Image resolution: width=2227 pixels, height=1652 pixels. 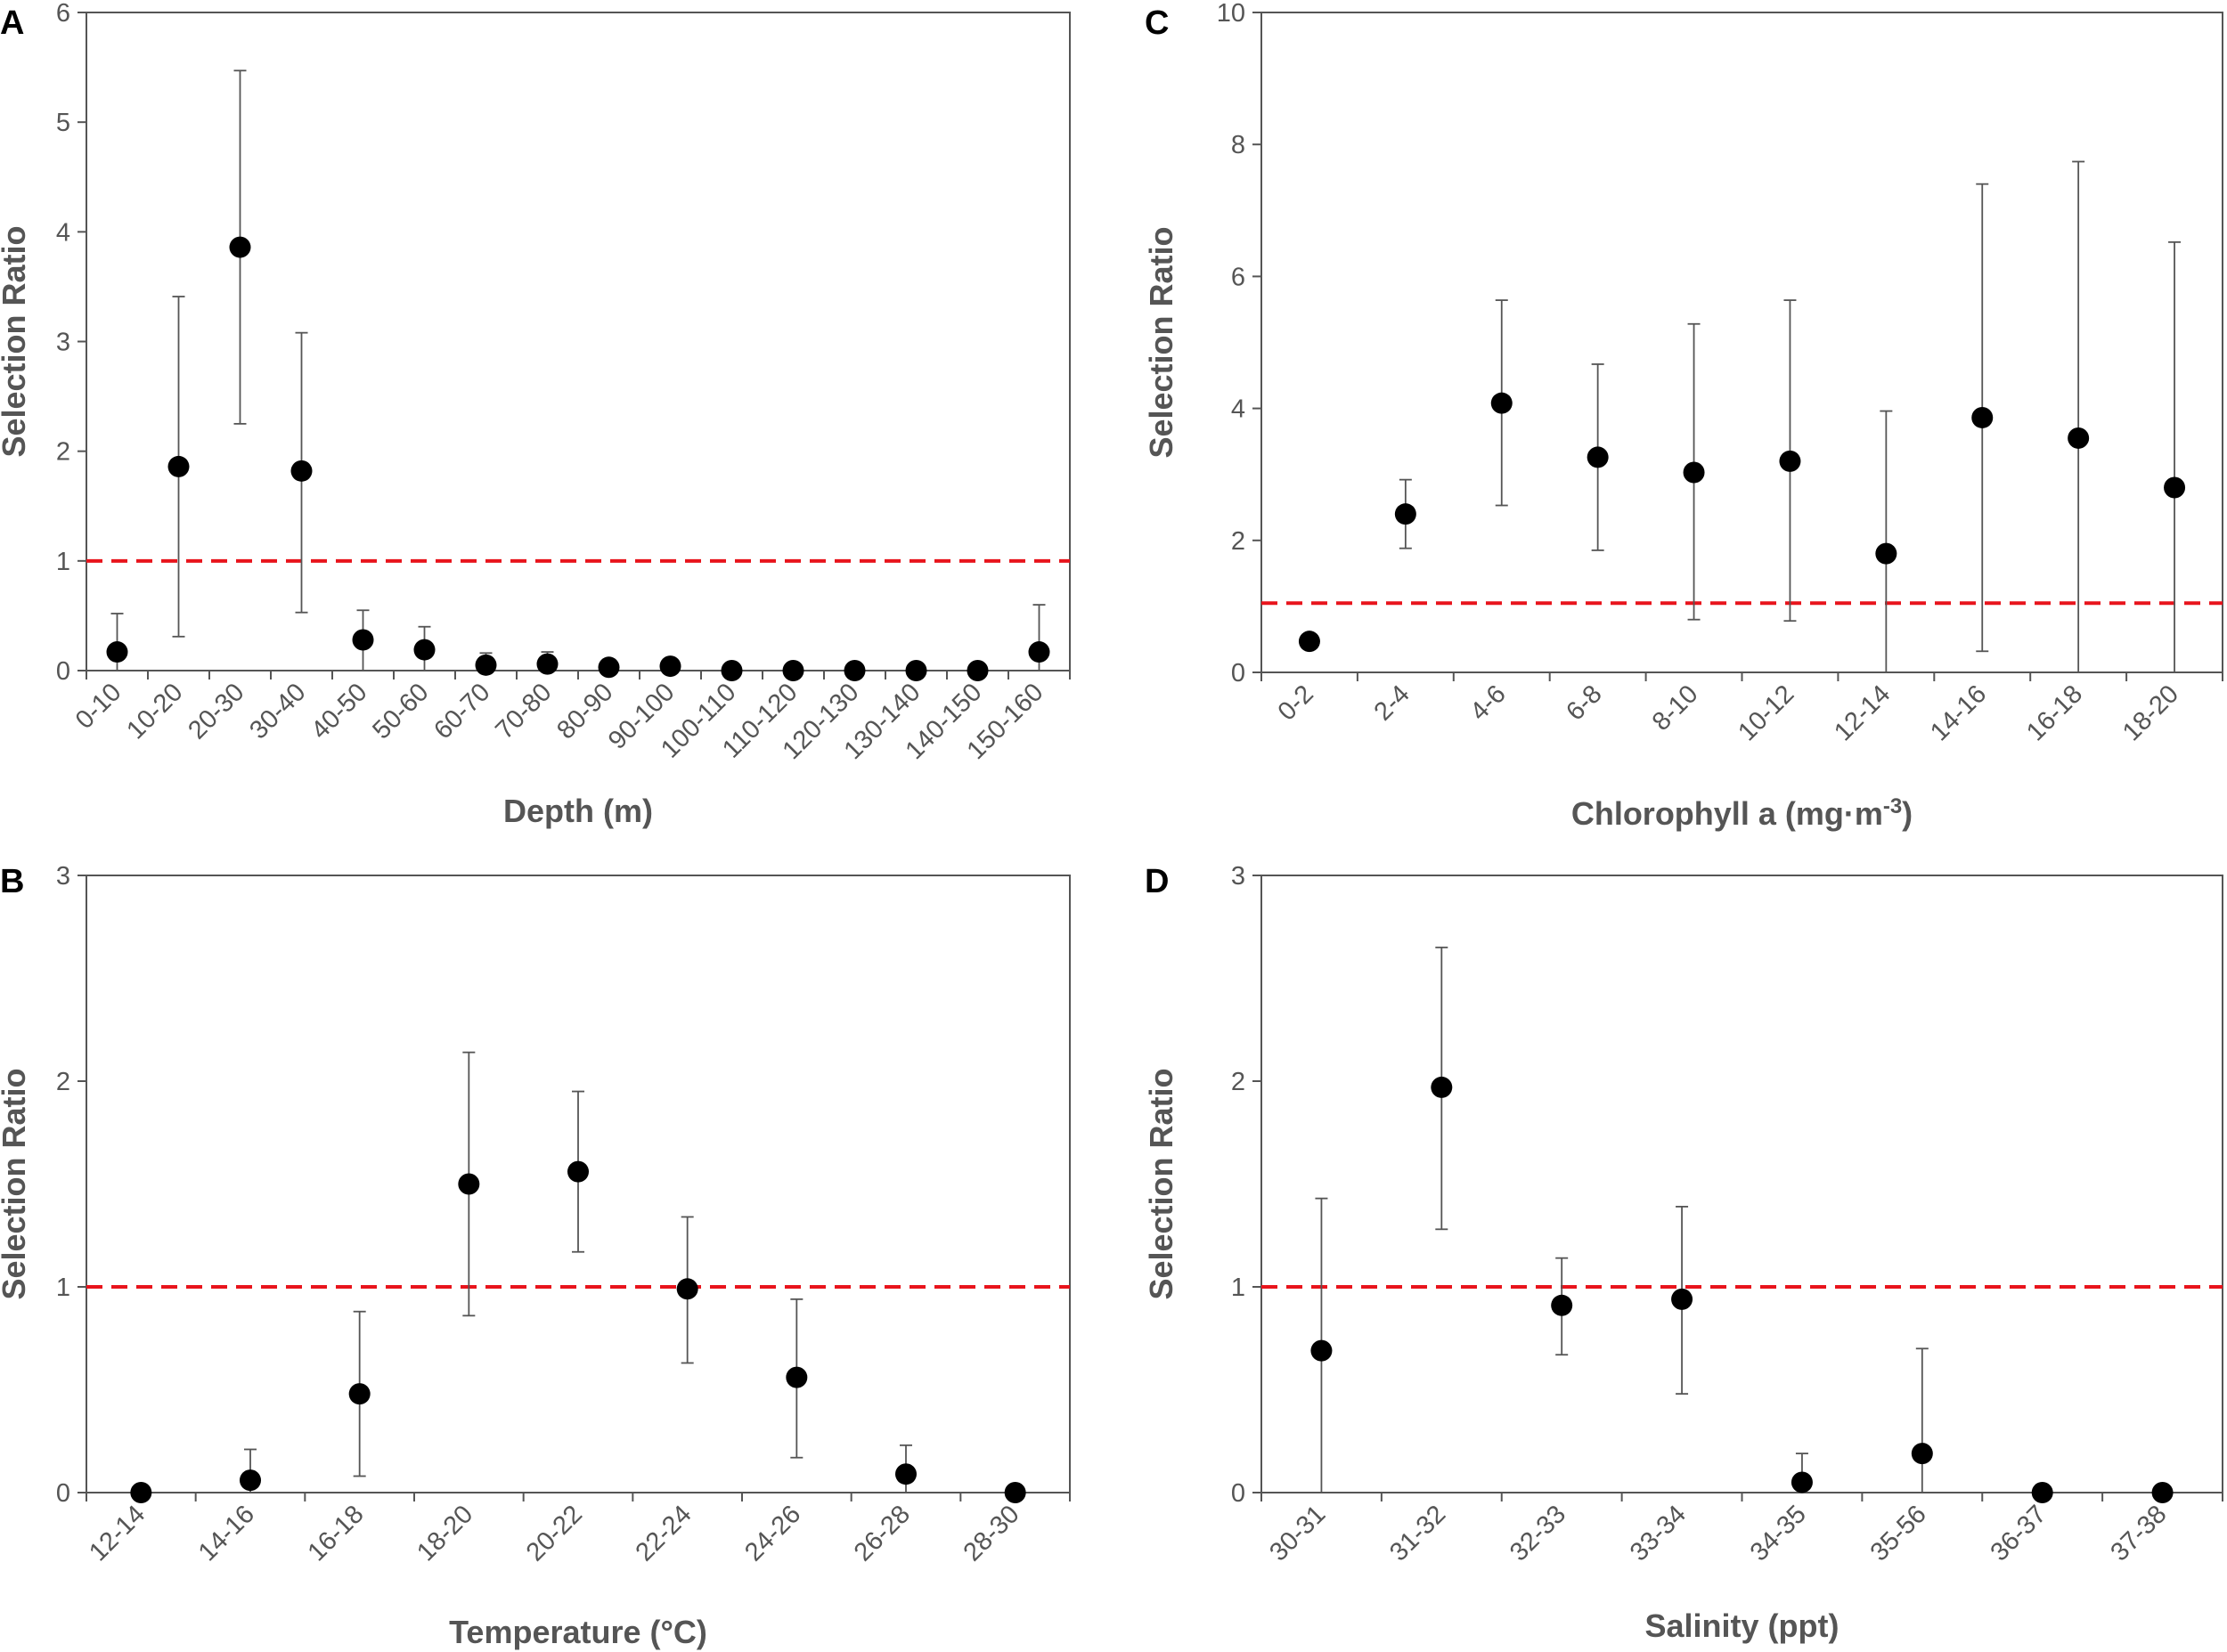 What do you see at coordinates (1675, 708) in the screenshot?
I see `x-tick-label: 8-10` at bounding box center [1675, 708].